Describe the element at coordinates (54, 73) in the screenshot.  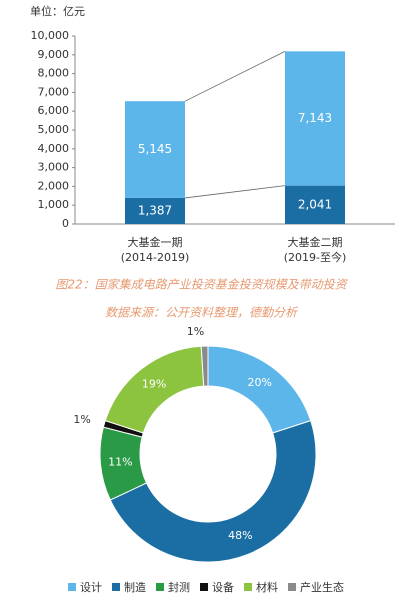
I see `y-tick-label: 8,000` at that location.